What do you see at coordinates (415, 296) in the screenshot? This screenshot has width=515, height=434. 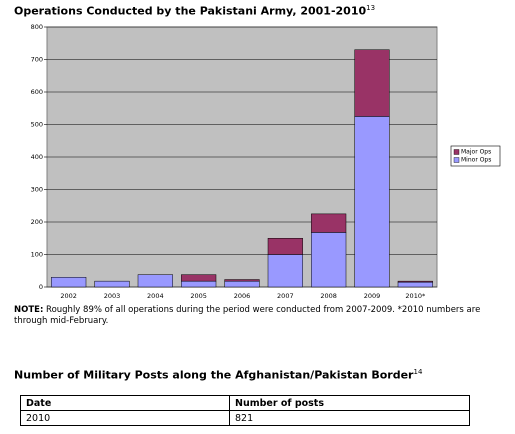 I see `x-tick-label: 2010*` at bounding box center [415, 296].